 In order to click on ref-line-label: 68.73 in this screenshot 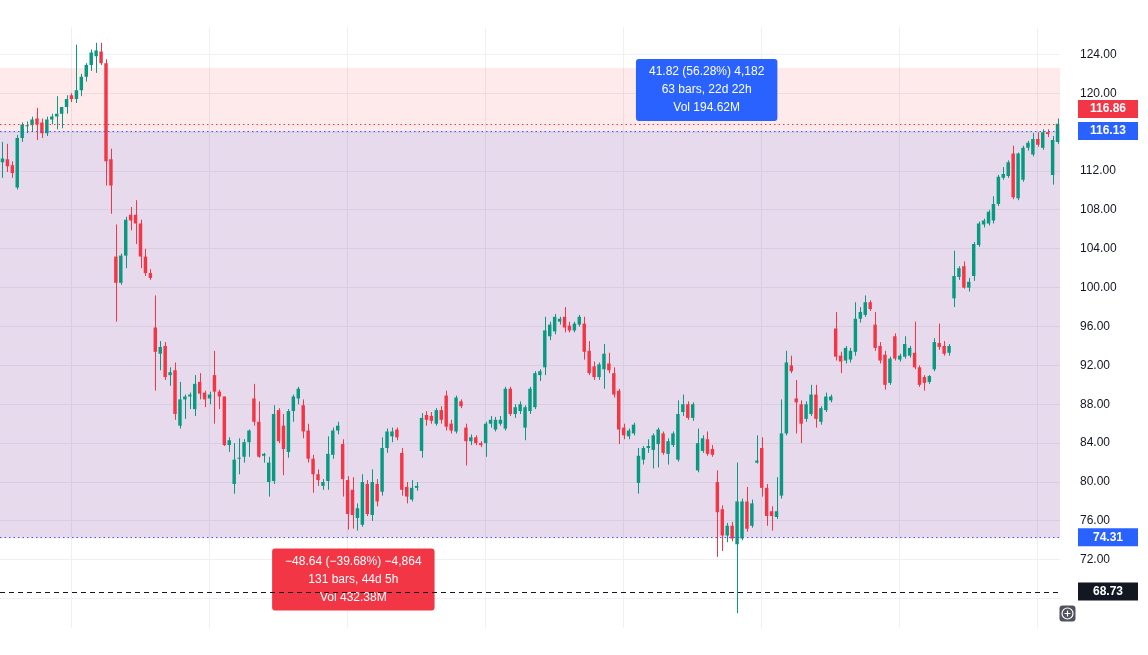, I will do `click(1108, 590)`.